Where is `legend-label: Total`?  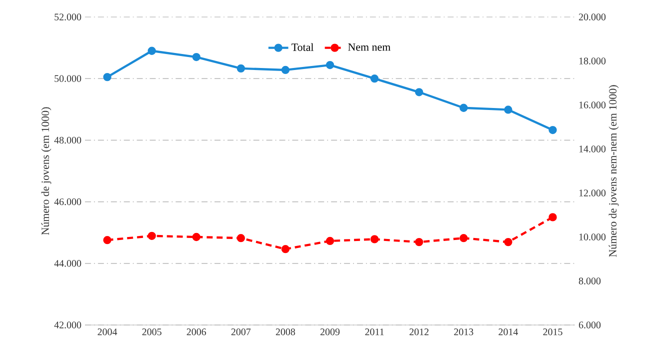
legend-label: Total is located at coordinates (303, 47).